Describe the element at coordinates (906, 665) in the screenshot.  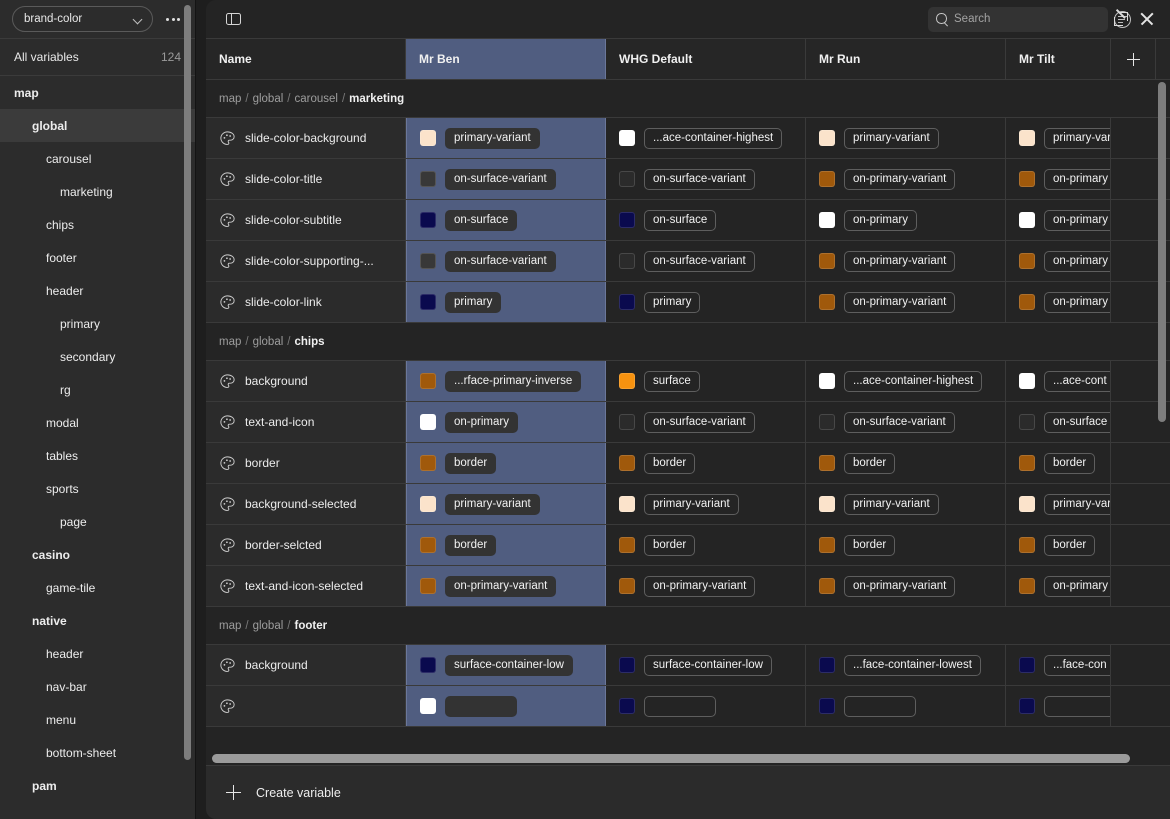
I see `variable-value-cell-mrrun: ...face-container-lowest` at that location.